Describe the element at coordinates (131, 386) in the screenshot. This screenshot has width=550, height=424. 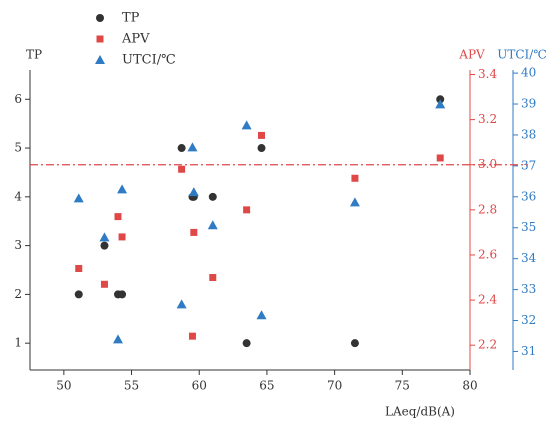
I see `x-tick-label: 55` at that location.